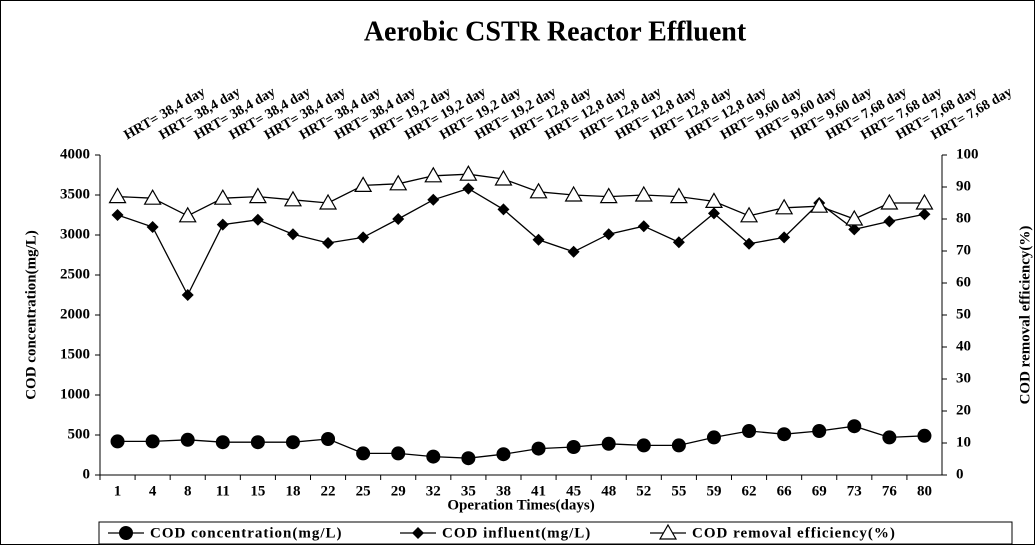 The image size is (1035, 545). I want to click on y2-tick-label: 70, so click(963, 250).